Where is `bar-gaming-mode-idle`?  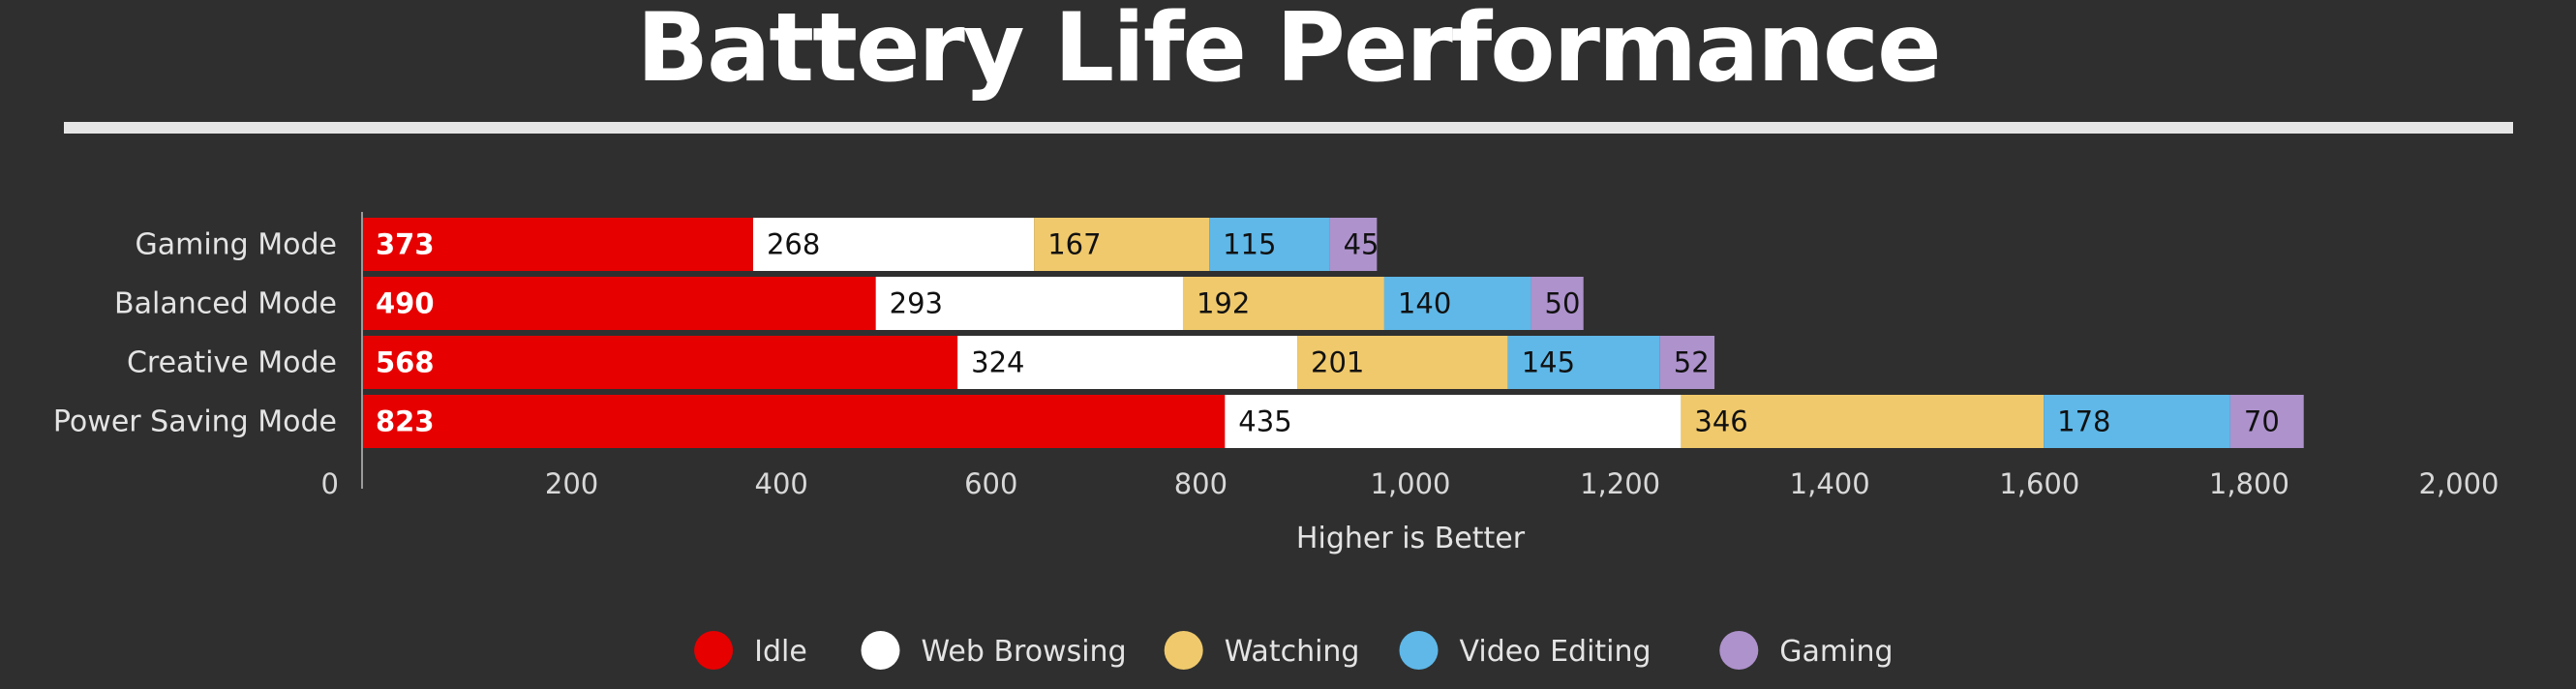
bar-gaming-mode-idle is located at coordinates (557, 244).